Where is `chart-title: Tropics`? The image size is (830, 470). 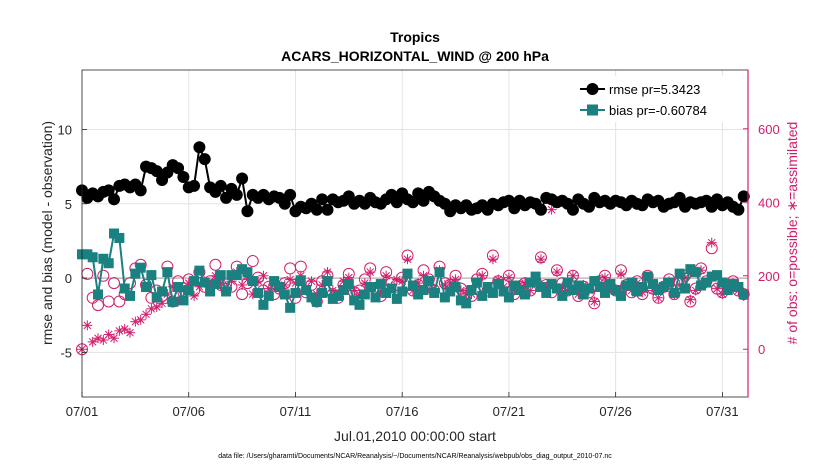 chart-title: Tropics is located at coordinates (415, 37).